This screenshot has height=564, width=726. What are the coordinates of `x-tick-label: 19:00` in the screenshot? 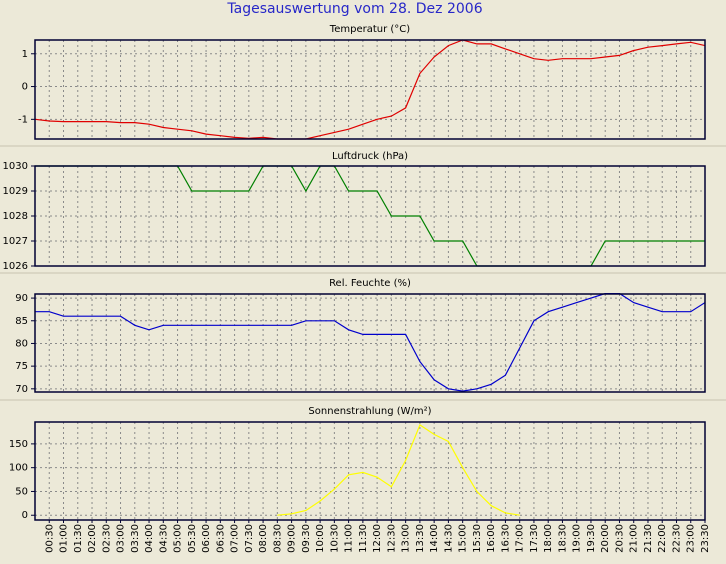 It's located at (577, 538).